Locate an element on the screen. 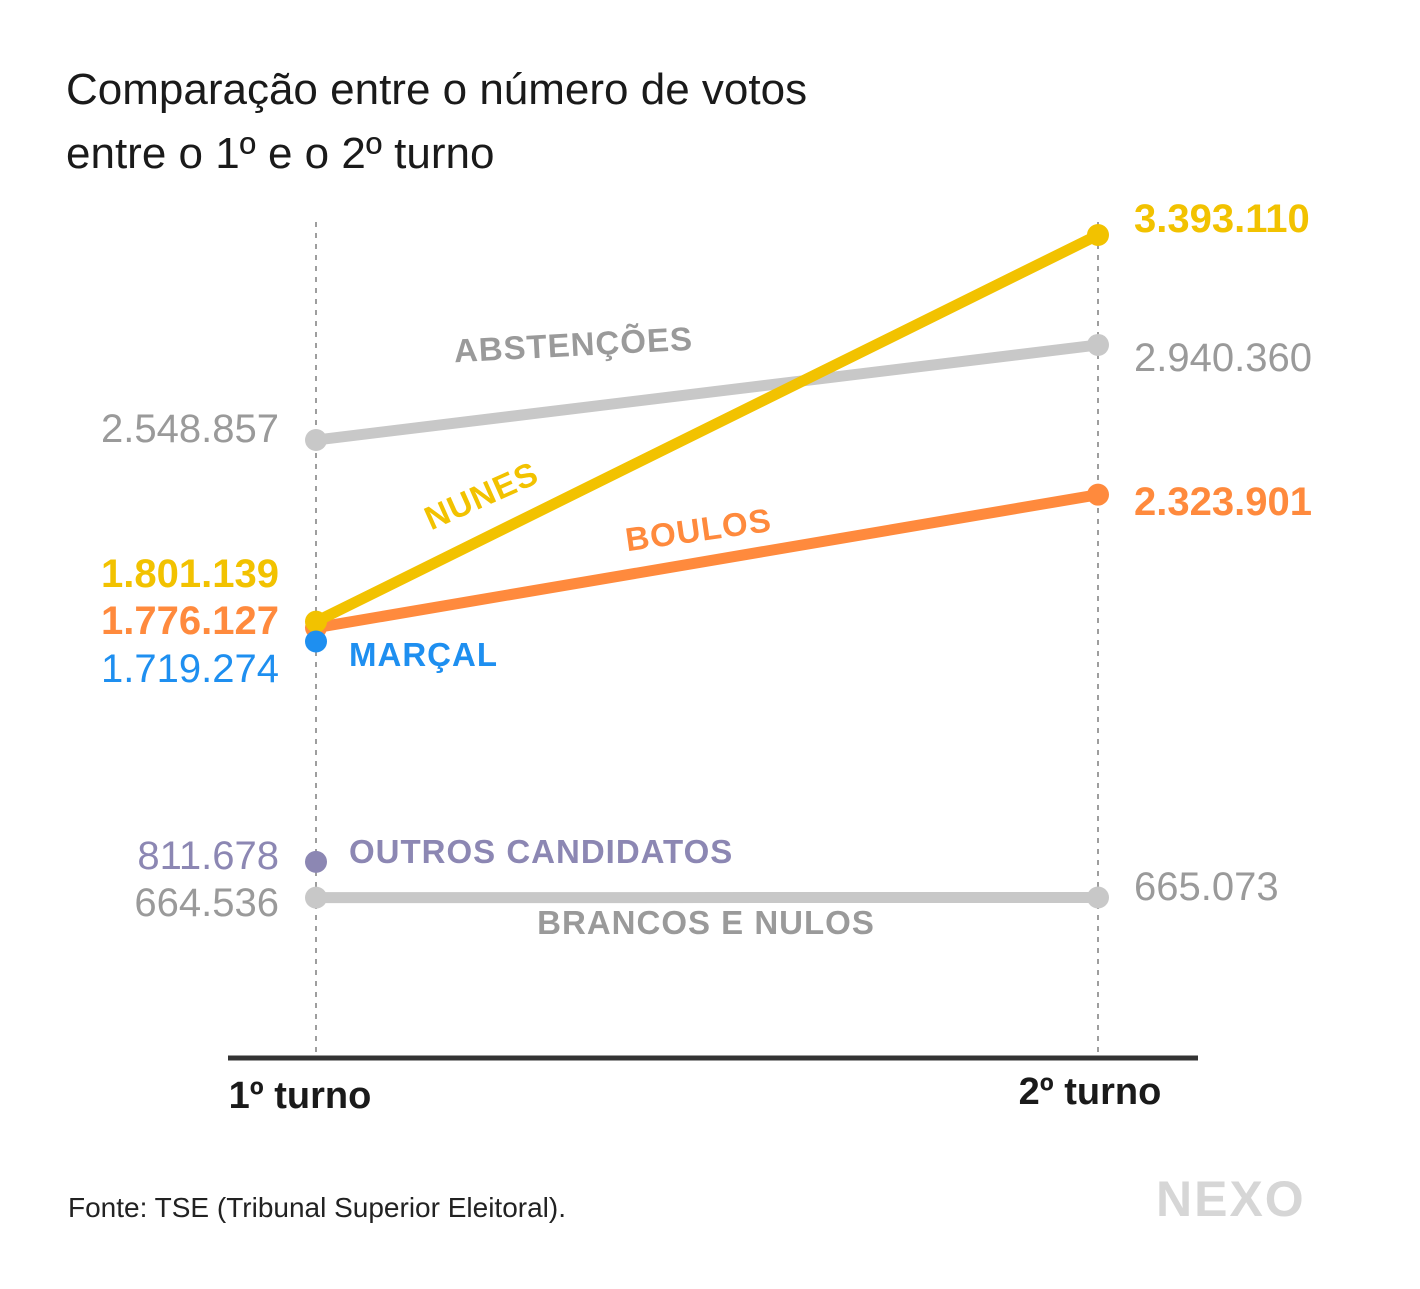 The image size is (1420, 1289). x-tick-label-2: 2º turno is located at coordinates (1090, 1092).